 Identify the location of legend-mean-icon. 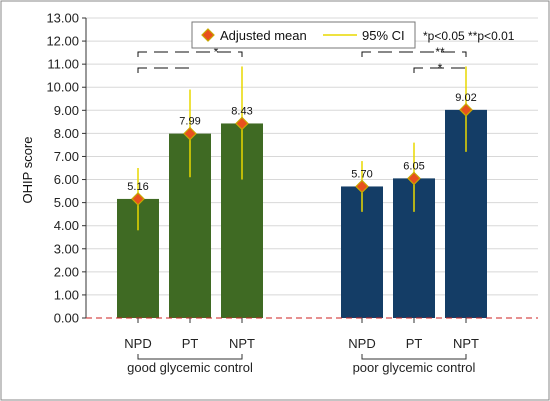
(208, 35).